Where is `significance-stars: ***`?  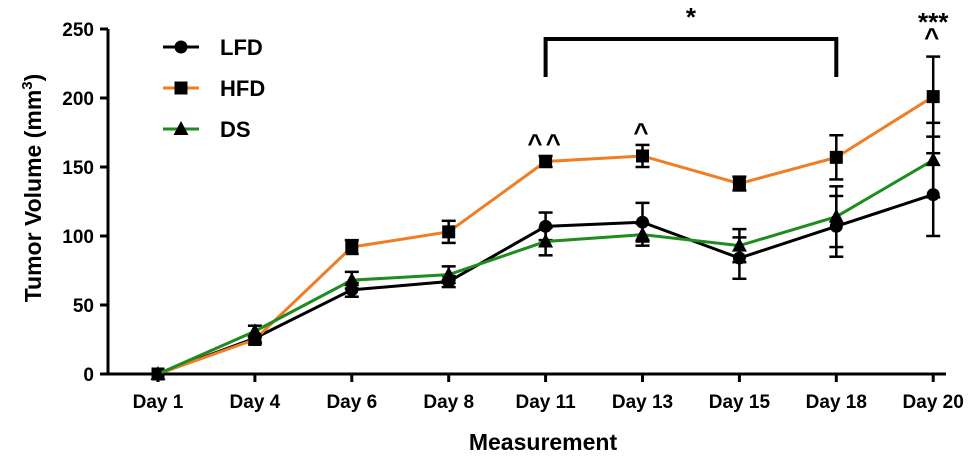
significance-stars: *** is located at coordinates (933, 22).